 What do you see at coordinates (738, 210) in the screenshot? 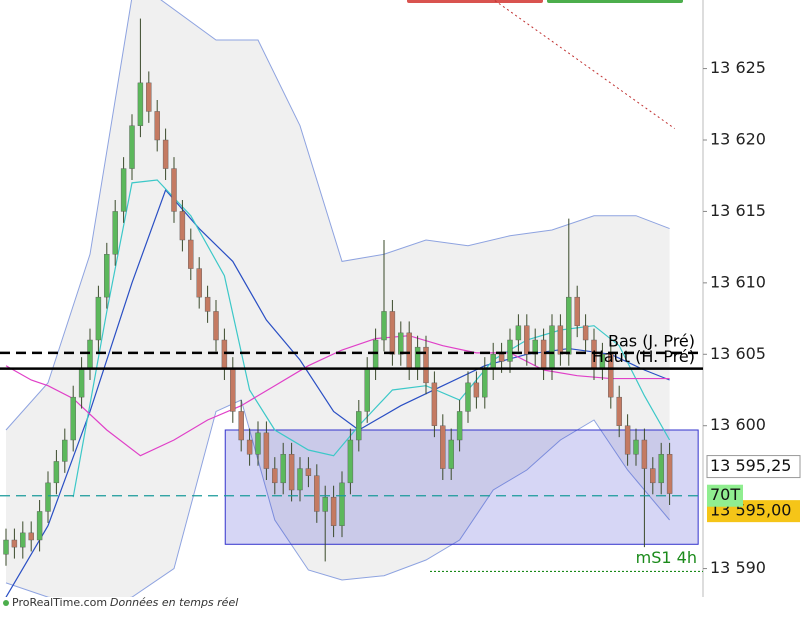
I see `y-tick-label: 13 615` at bounding box center [738, 210].